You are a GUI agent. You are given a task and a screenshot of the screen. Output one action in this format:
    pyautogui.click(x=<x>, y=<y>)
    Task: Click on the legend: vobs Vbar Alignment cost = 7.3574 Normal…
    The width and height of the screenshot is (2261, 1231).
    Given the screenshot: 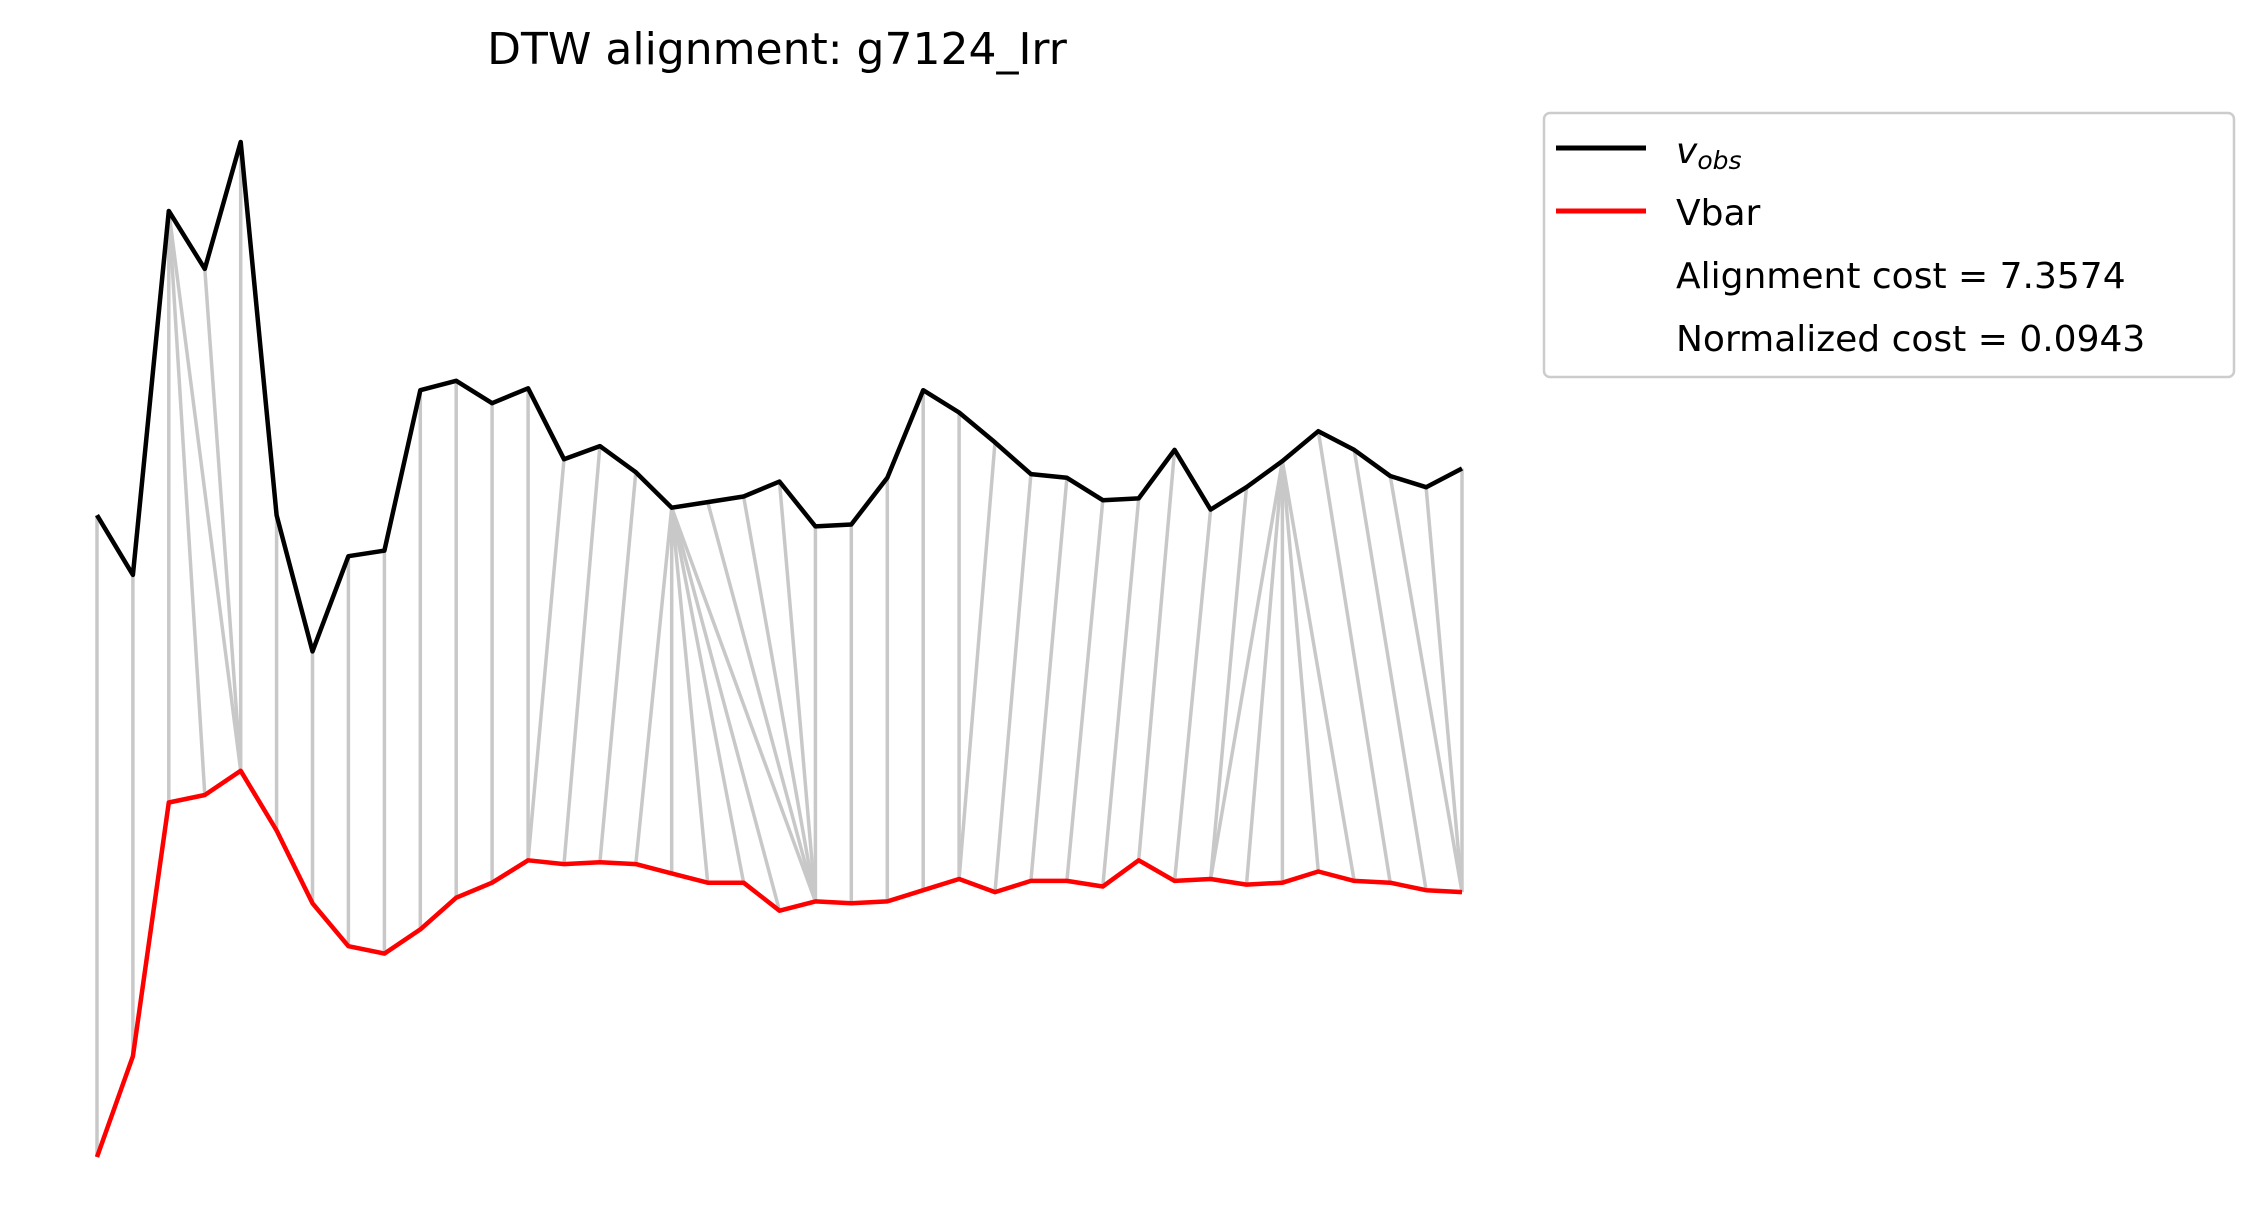 What is the action you would take?
    pyautogui.click(x=1889, y=245)
    